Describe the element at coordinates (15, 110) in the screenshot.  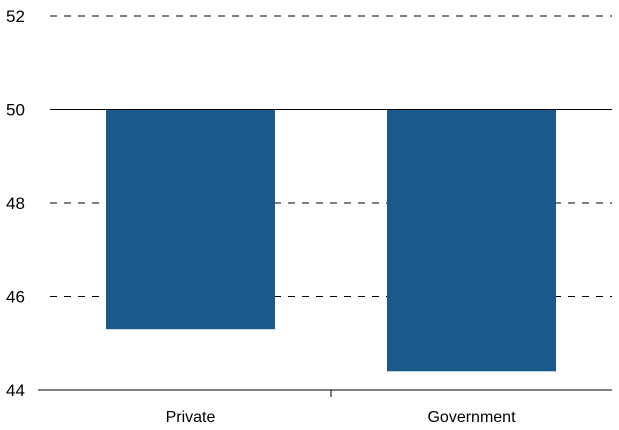
I see `y-tick-label-50: 50` at that location.